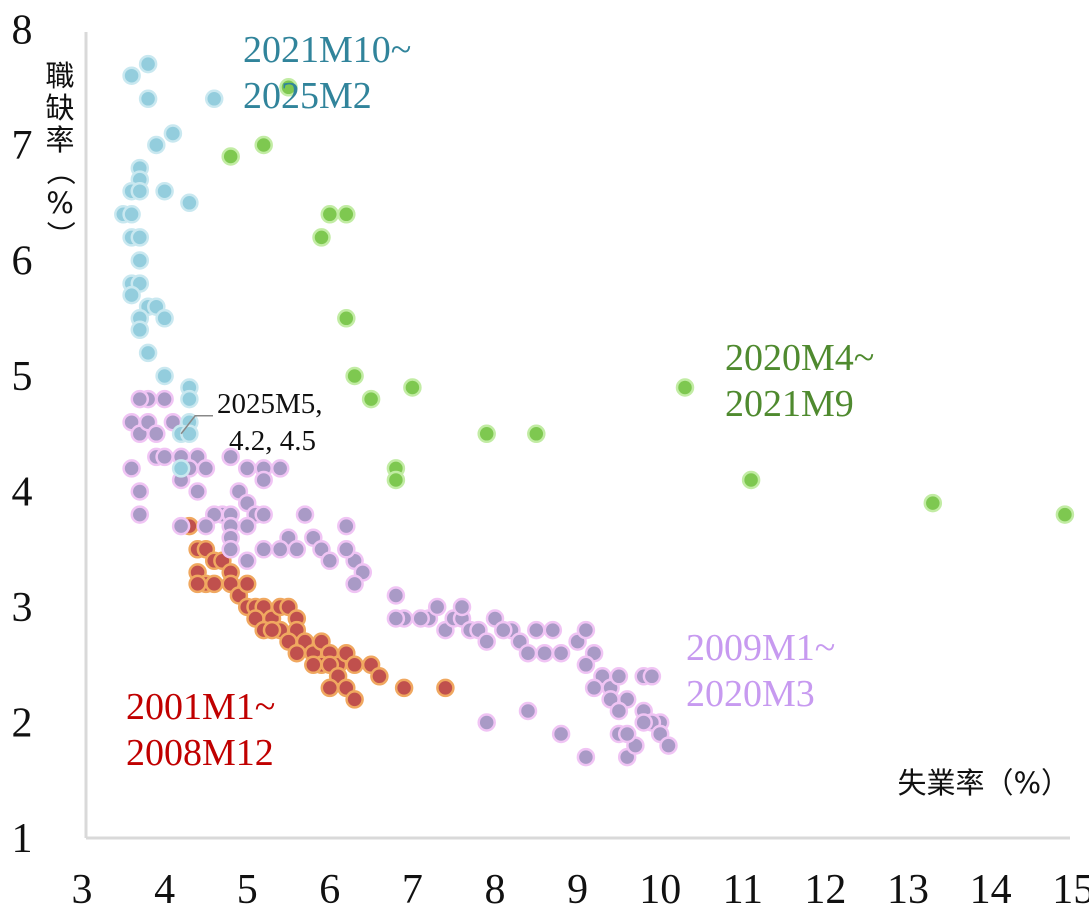  I want to click on x-tick-label: 15, so click(1070, 890).